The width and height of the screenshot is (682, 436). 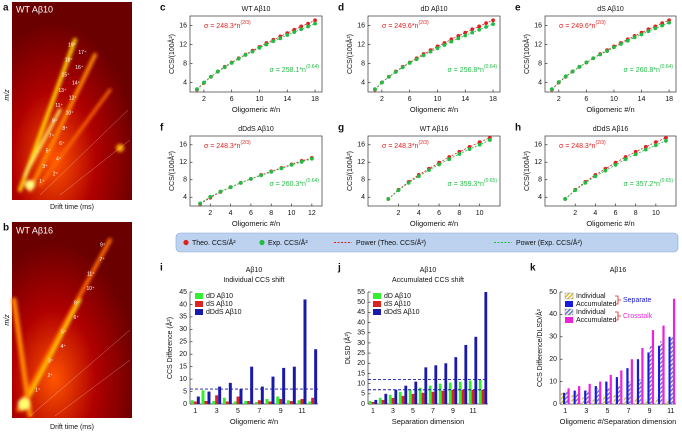 I want to click on x-axis-title: Oligomeric #/Separation dimension, so click(x=618, y=421).